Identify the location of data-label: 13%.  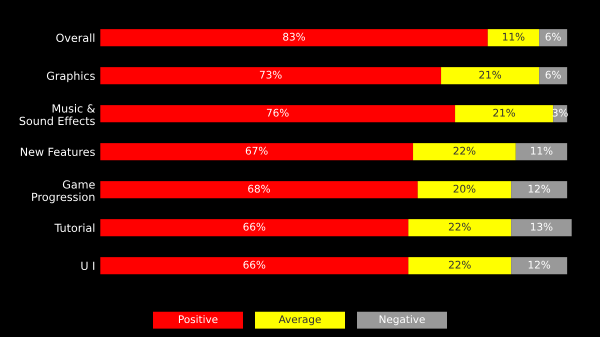
(541, 226).